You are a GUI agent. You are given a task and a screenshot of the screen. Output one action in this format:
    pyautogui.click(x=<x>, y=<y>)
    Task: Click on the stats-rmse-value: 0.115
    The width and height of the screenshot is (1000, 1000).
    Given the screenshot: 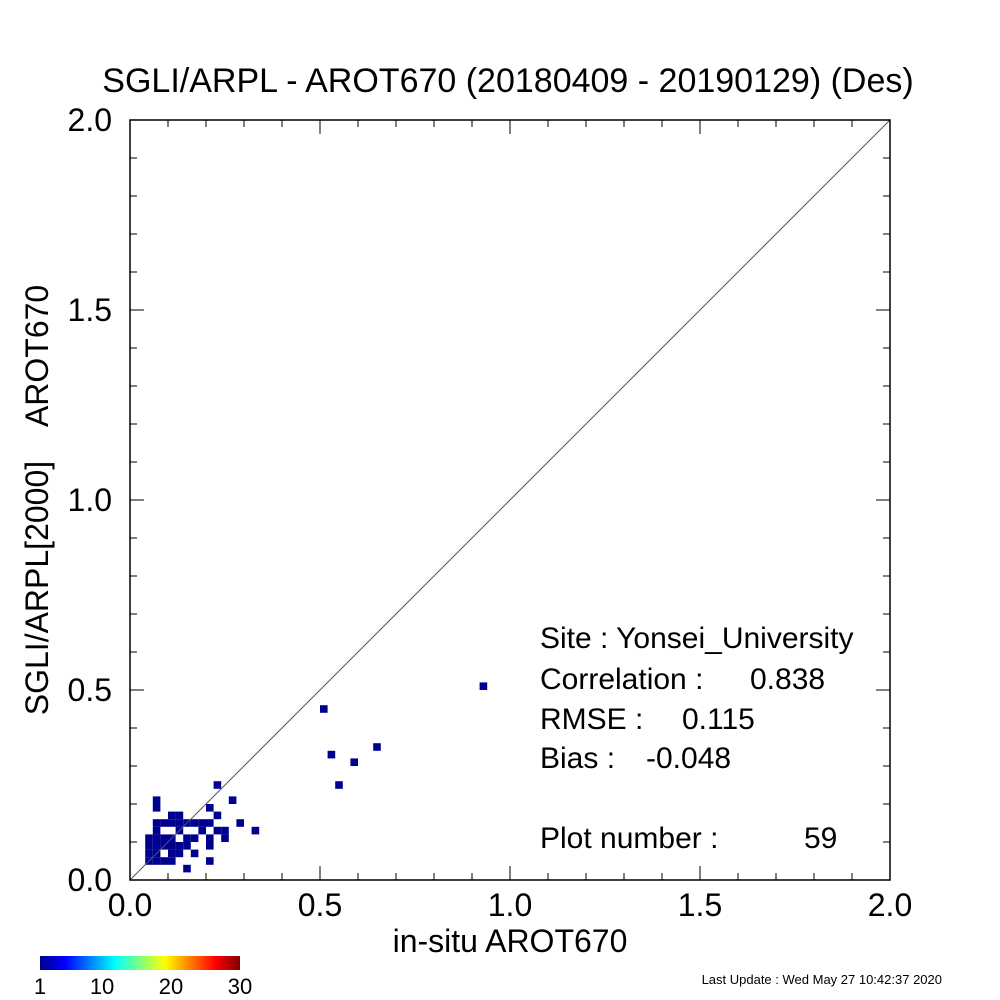 What is the action you would take?
    pyautogui.click(x=718, y=719)
    